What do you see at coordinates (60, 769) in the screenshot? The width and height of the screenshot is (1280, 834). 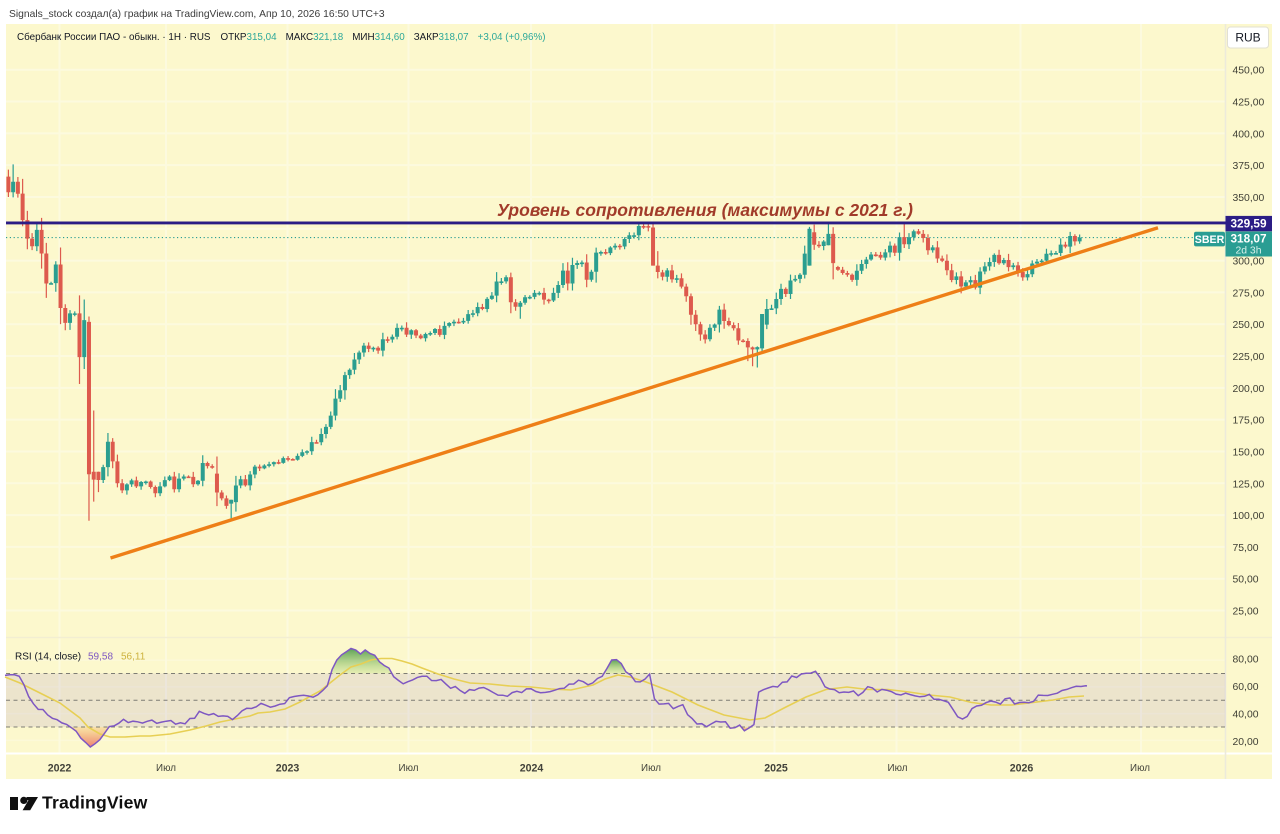 I see `svg-text: 2022` at bounding box center [60, 769].